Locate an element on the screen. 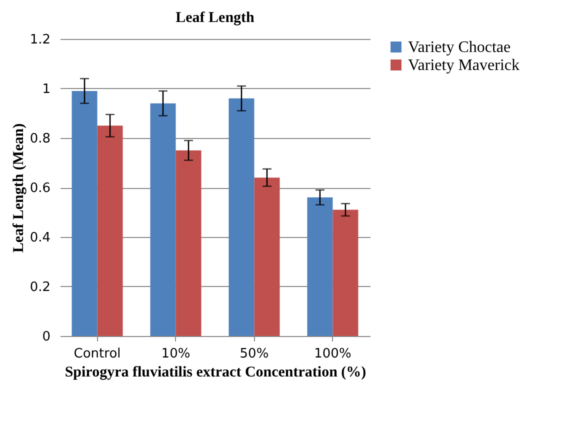  x-tick-label: Control is located at coordinates (97, 354).